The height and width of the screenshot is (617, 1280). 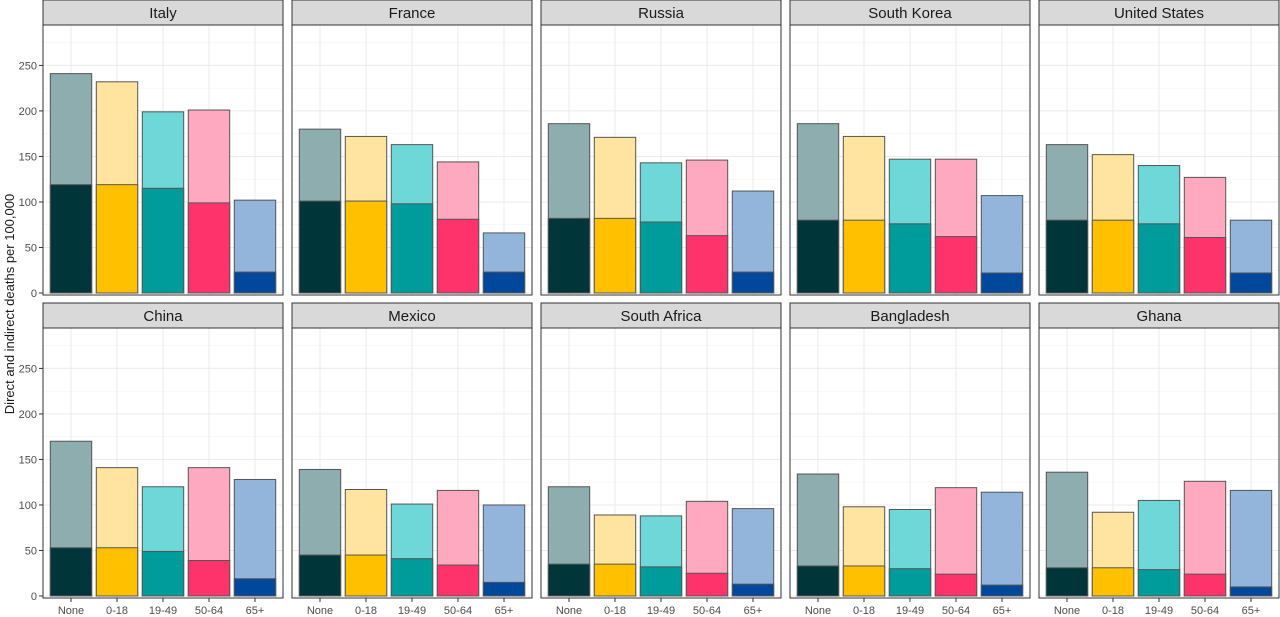 I want to click on panel-title: Mexico, so click(x=412, y=316).